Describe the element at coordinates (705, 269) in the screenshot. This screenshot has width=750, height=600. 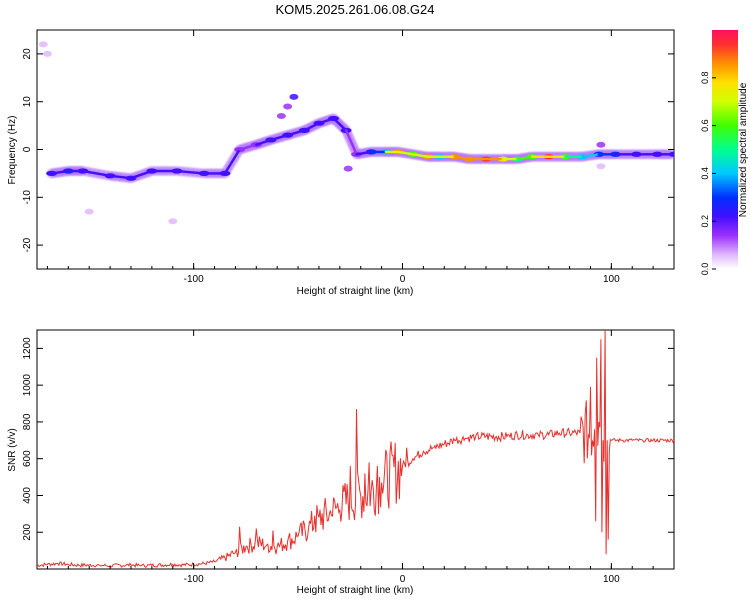
I see `colorbar-tick-label: 0.0` at that location.